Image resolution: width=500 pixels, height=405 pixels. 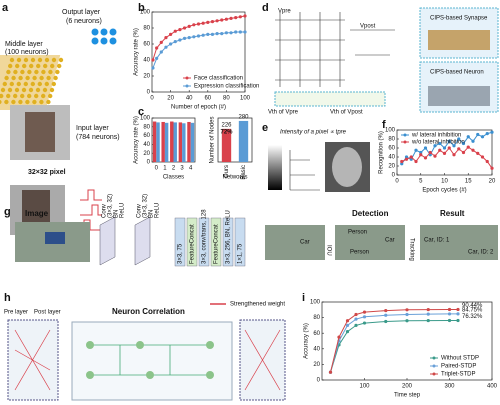 I want to click on panel-label: h, so click(x=7, y=298).